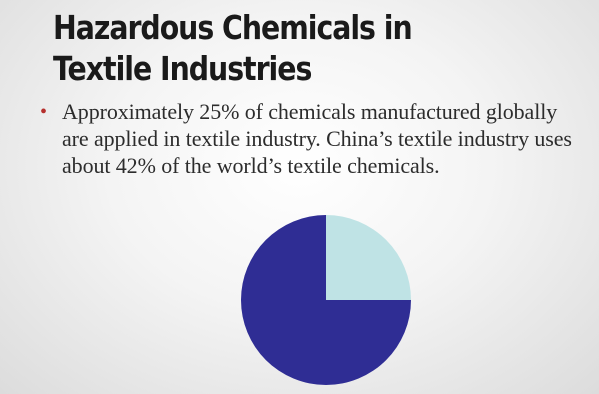  Describe the element at coordinates (233, 27) in the screenshot. I see `slide-title-line-1: Hazardous Chemicals in` at that location.